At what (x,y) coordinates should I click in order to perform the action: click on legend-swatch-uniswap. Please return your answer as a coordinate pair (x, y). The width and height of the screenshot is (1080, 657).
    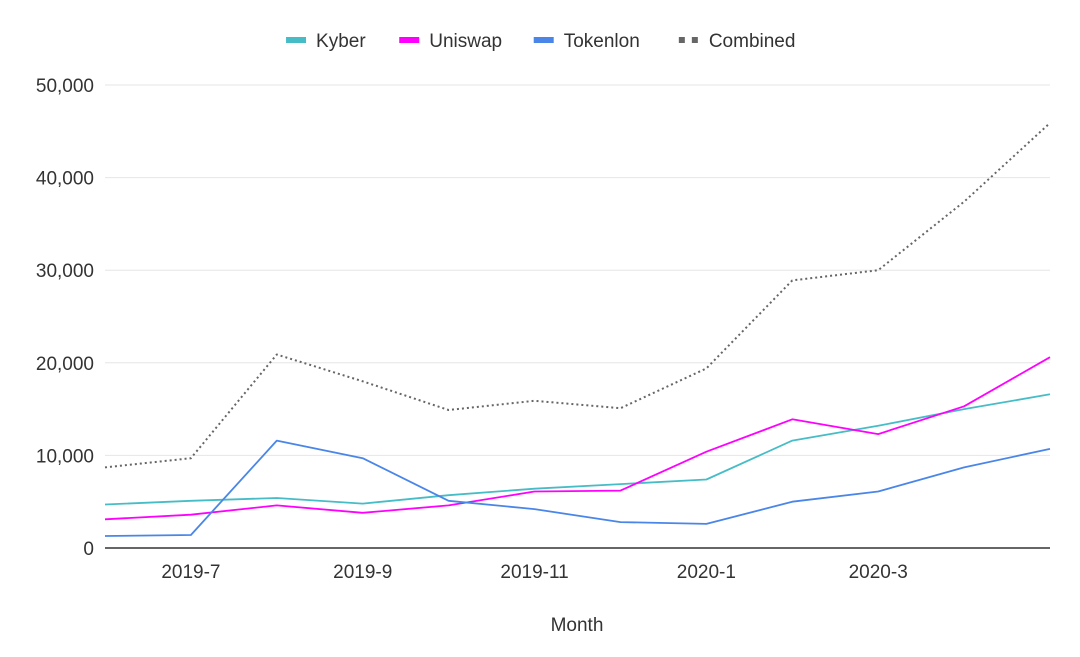
    Looking at the image, I should click on (409, 40).